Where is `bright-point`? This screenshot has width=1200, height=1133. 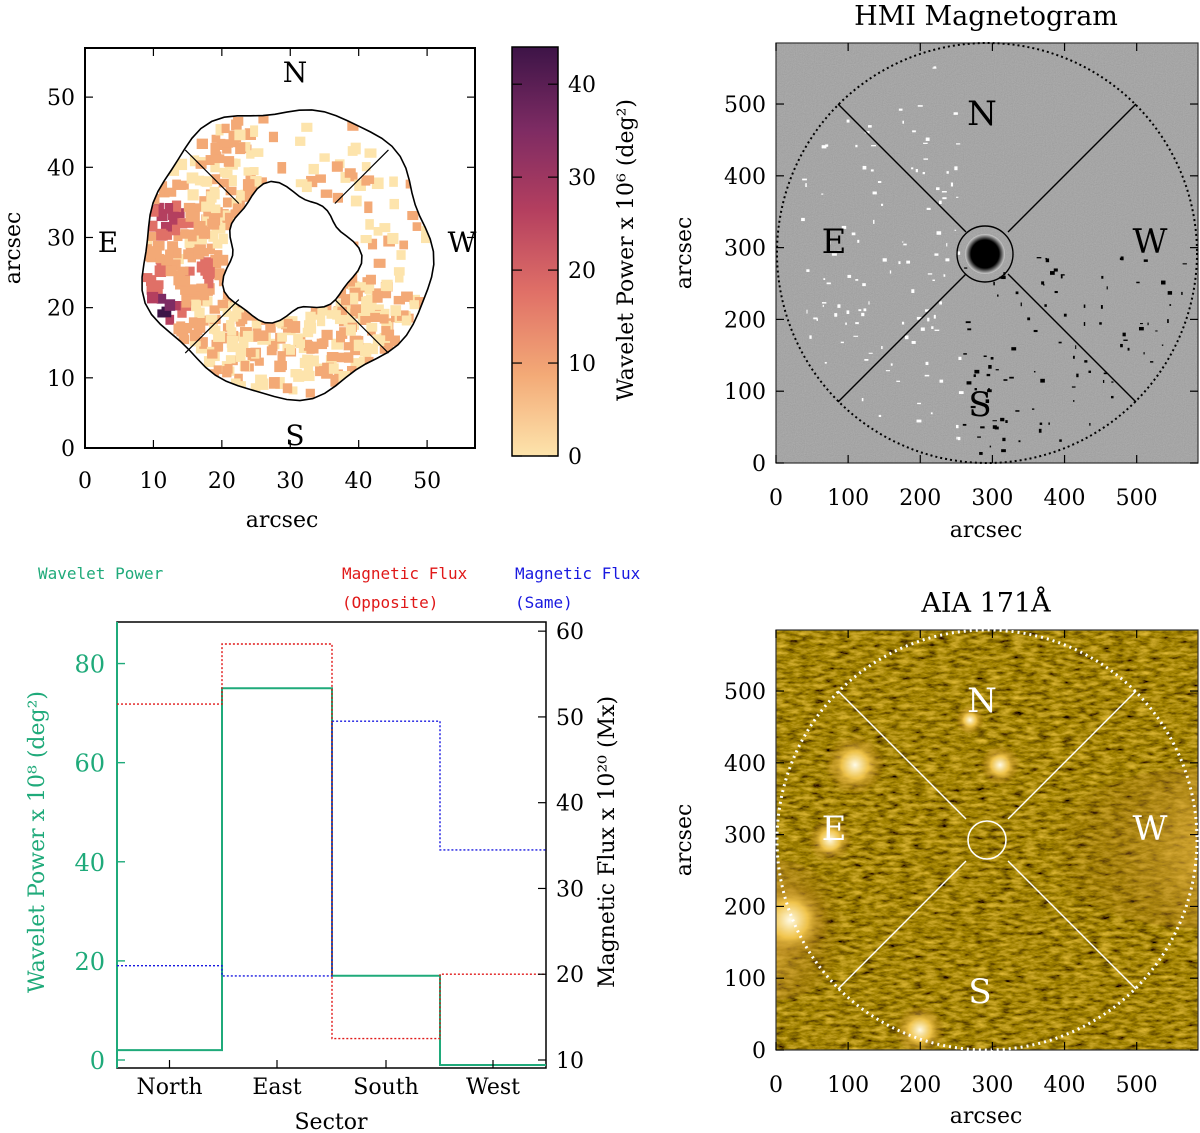 bright-point is located at coordinates (970, 720).